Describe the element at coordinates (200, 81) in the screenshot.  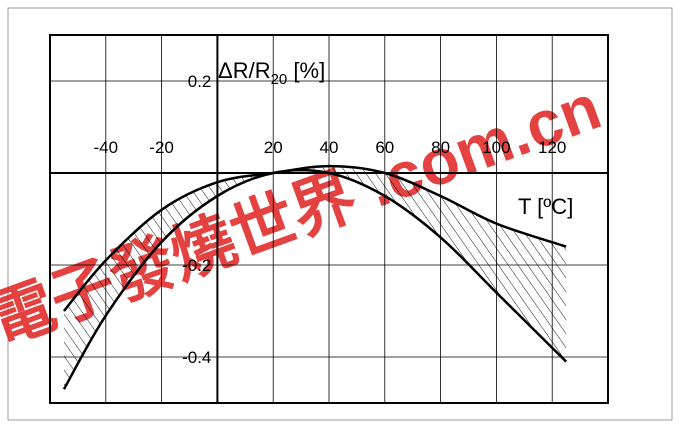
I see `y-tick-label: 0.2` at that location.